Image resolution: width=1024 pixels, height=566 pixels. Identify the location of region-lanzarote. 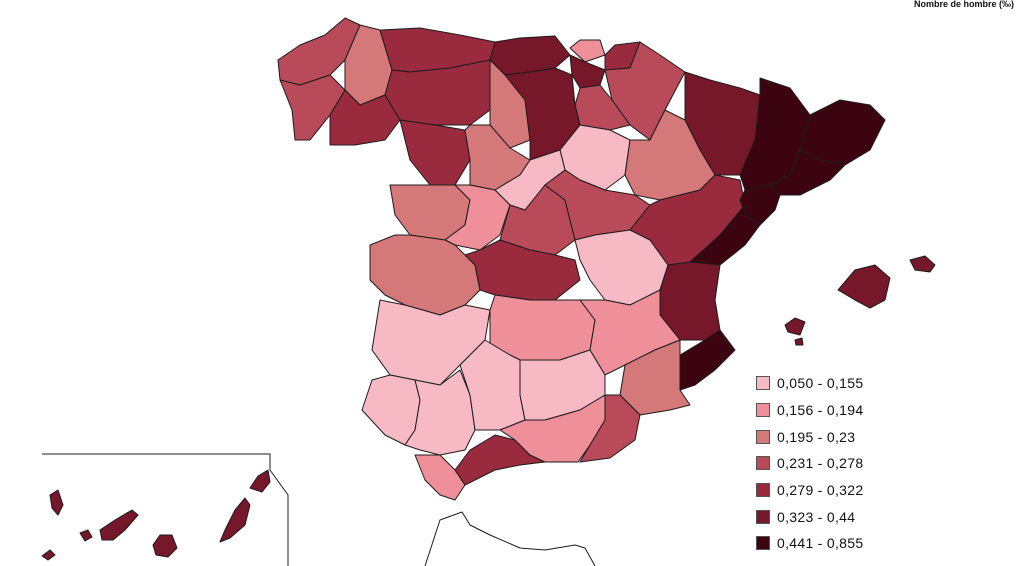
(260, 481).